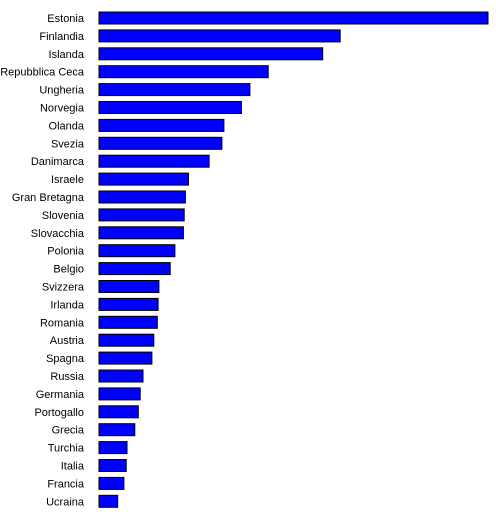 This screenshot has height=517, width=496. I want to click on category-label: Israele, so click(67, 180).